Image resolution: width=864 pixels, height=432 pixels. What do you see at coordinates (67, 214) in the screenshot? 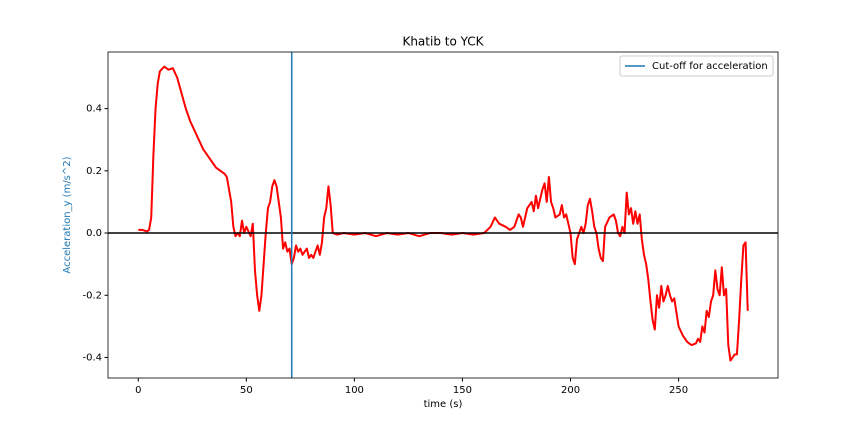
I see `y-axis-label: Acceleration_y (m/s^2)` at bounding box center [67, 214].